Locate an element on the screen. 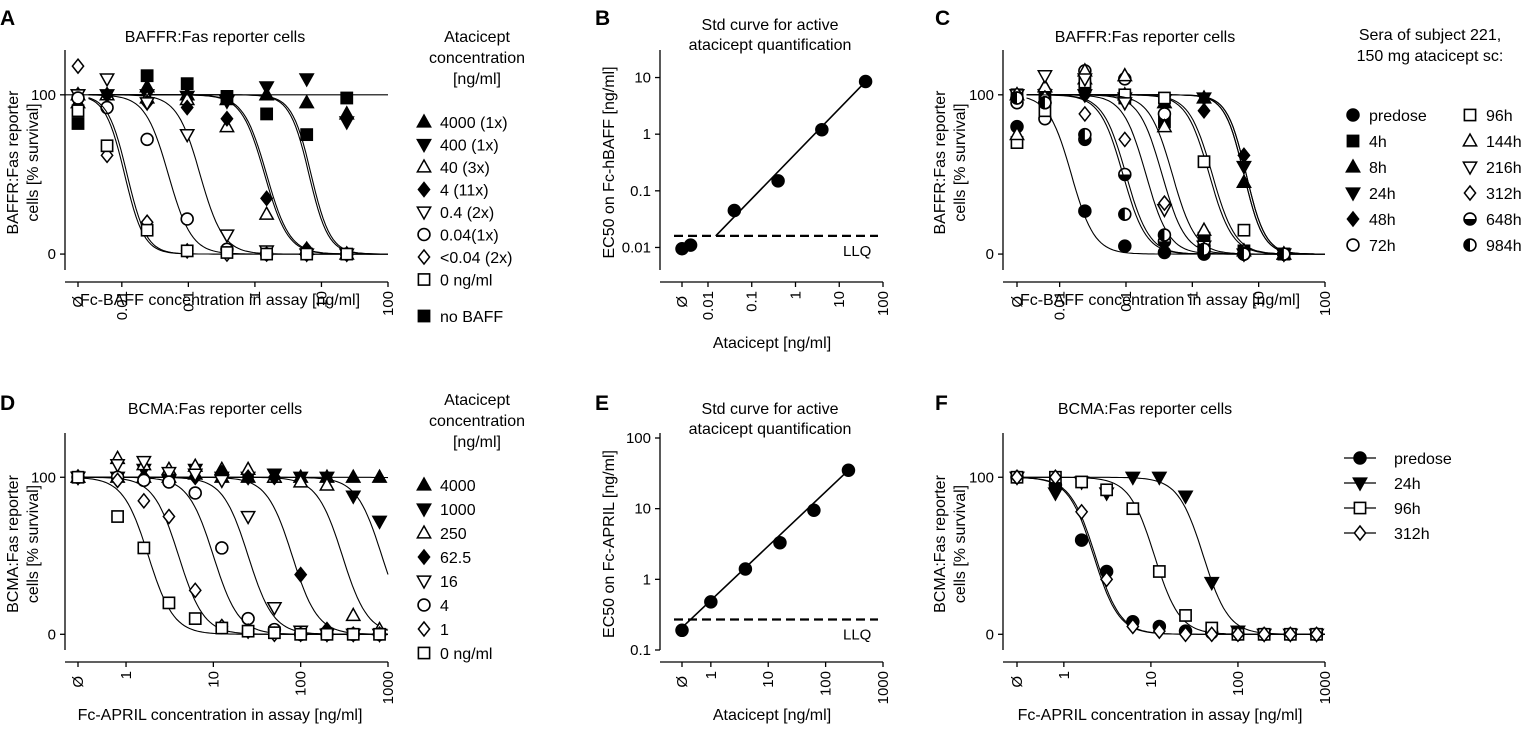  panel-letter: E is located at coordinates (602, 403).